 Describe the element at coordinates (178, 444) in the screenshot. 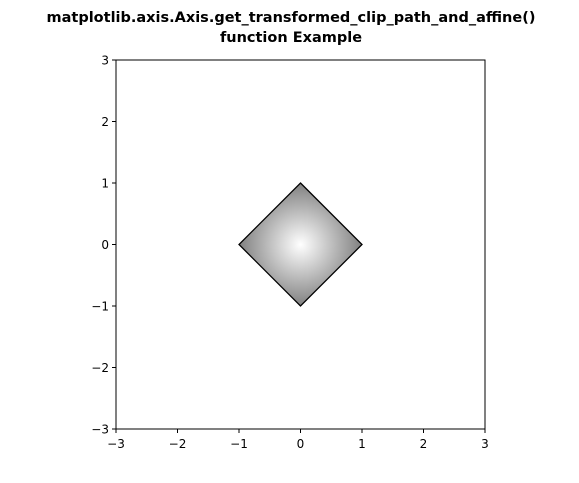

I see `x-tick-label: −2` at that location.